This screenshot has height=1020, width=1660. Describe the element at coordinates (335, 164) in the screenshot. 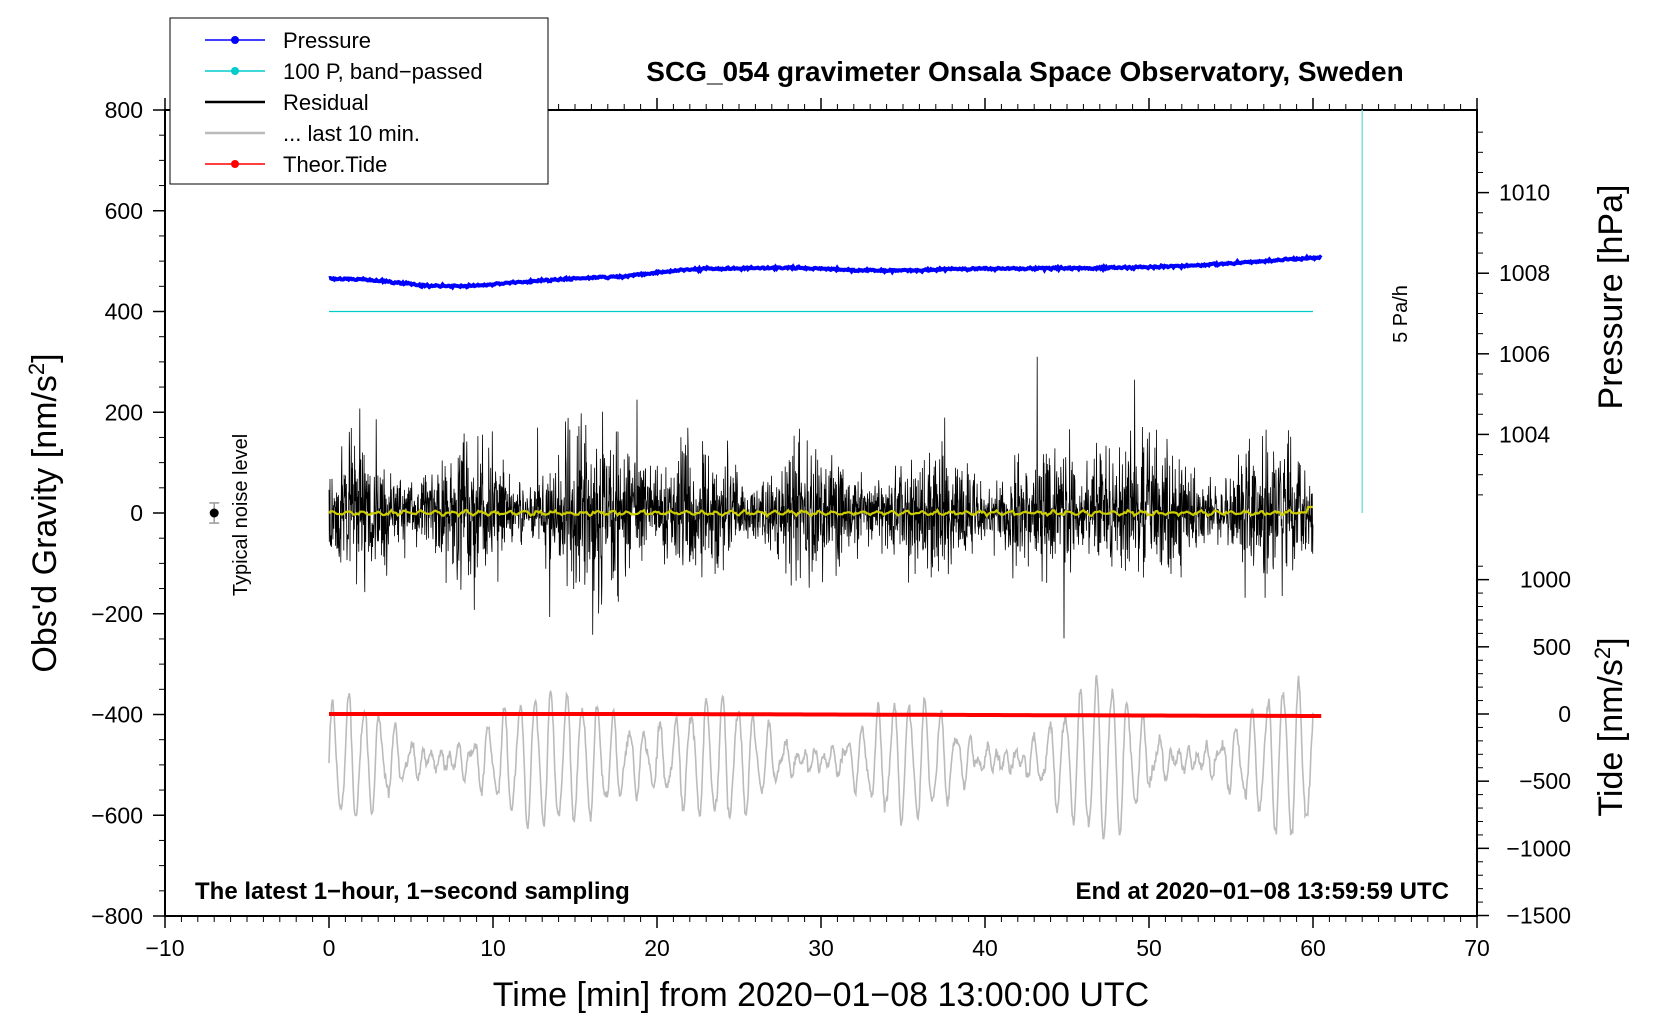

I see `legend-label-tide: Theor.Tide` at that location.